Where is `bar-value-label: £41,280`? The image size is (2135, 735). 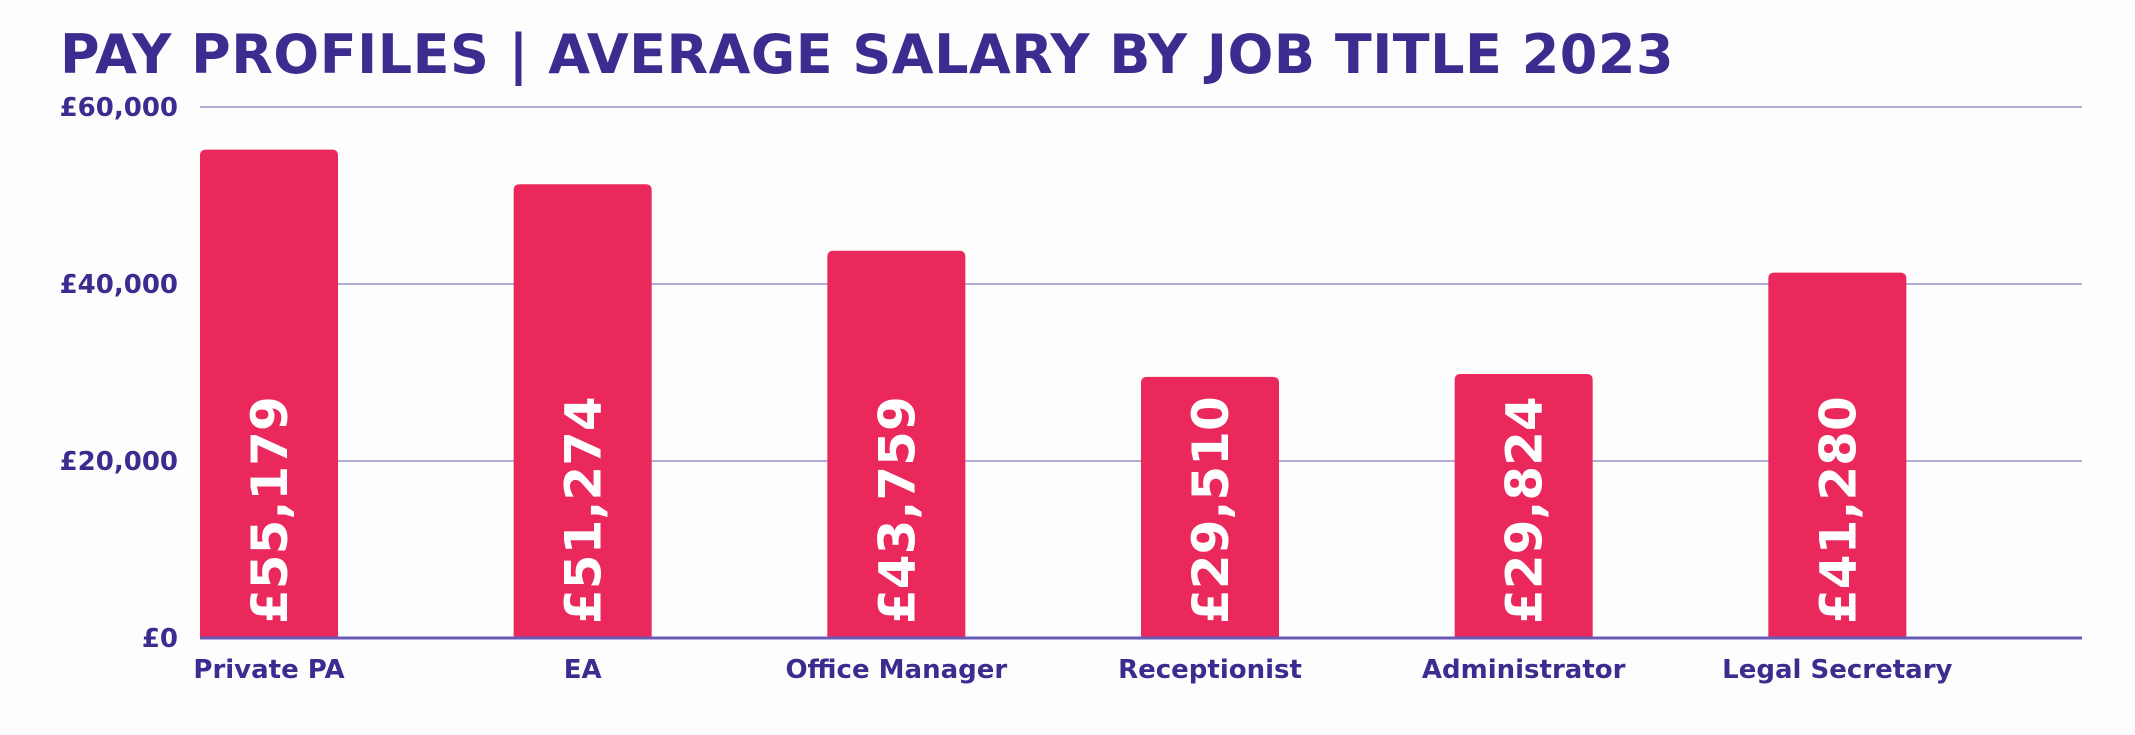 bar-value-label: £41,280 is located at coordinates (1838, 510).